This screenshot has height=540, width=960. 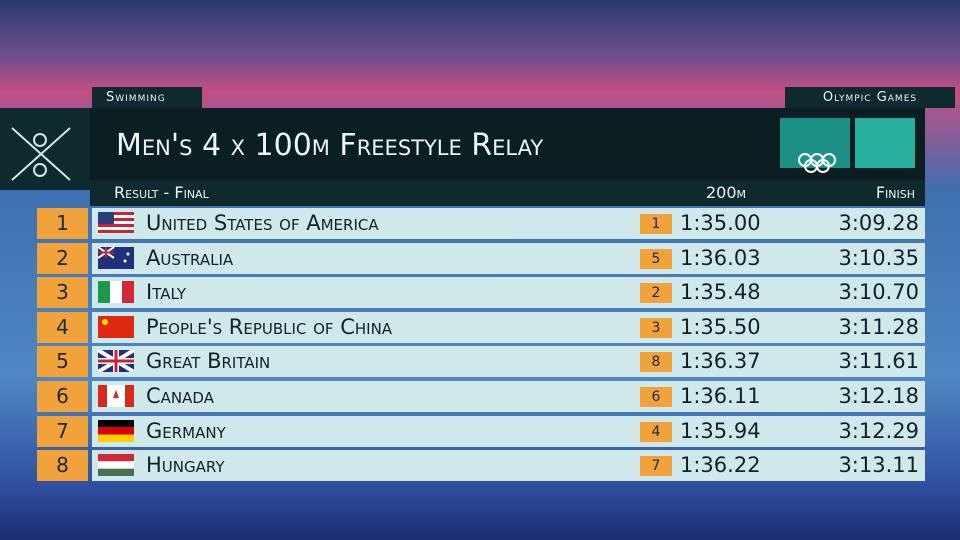 What do you see at coordinates (878, 257) in the screenshot?
I see `finish-time: 3:10.35` at bounding box center [878, 257].